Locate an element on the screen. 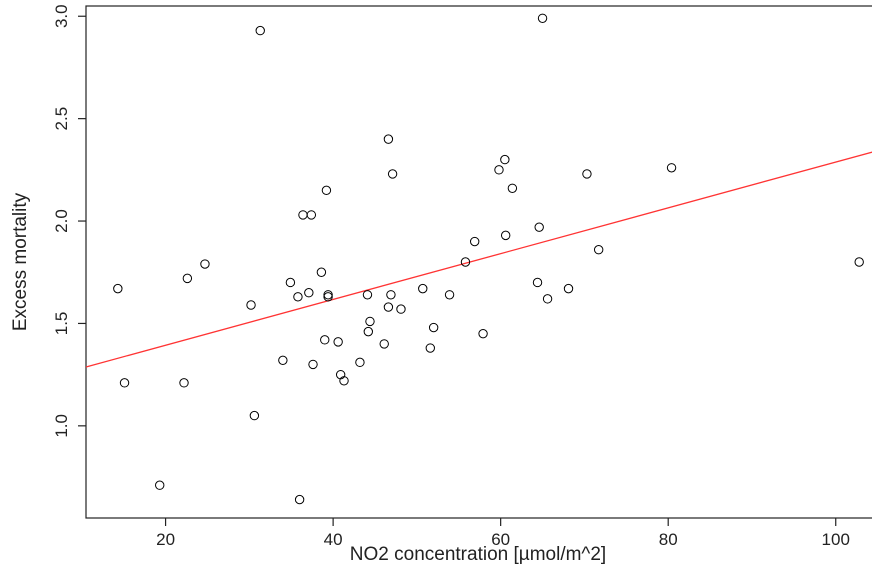  x-tick-label: 40 is located at coordinates (333, 539).